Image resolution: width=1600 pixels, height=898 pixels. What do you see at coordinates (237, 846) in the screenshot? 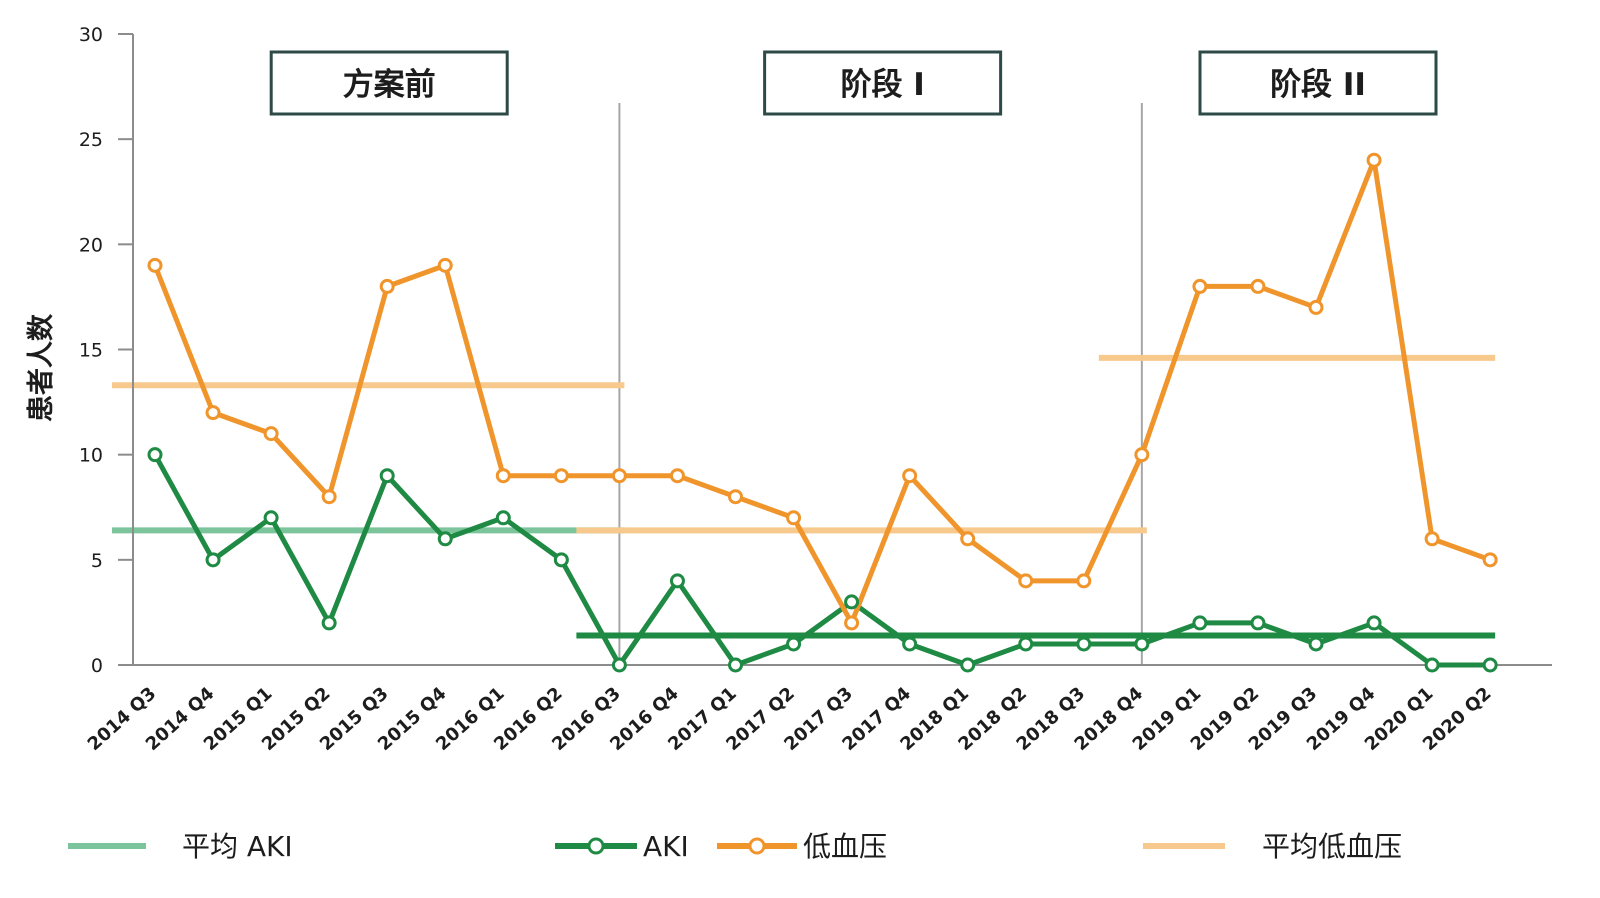
I see `legend-label: 平均 AKI` at bounding box center [237, 846].